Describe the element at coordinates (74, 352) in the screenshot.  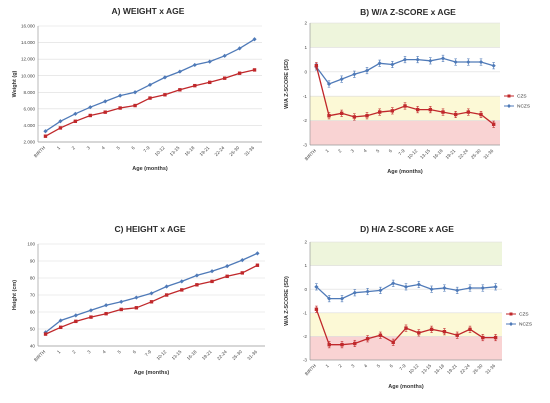
I see `panel-c-xtick-label: 2` at that location.